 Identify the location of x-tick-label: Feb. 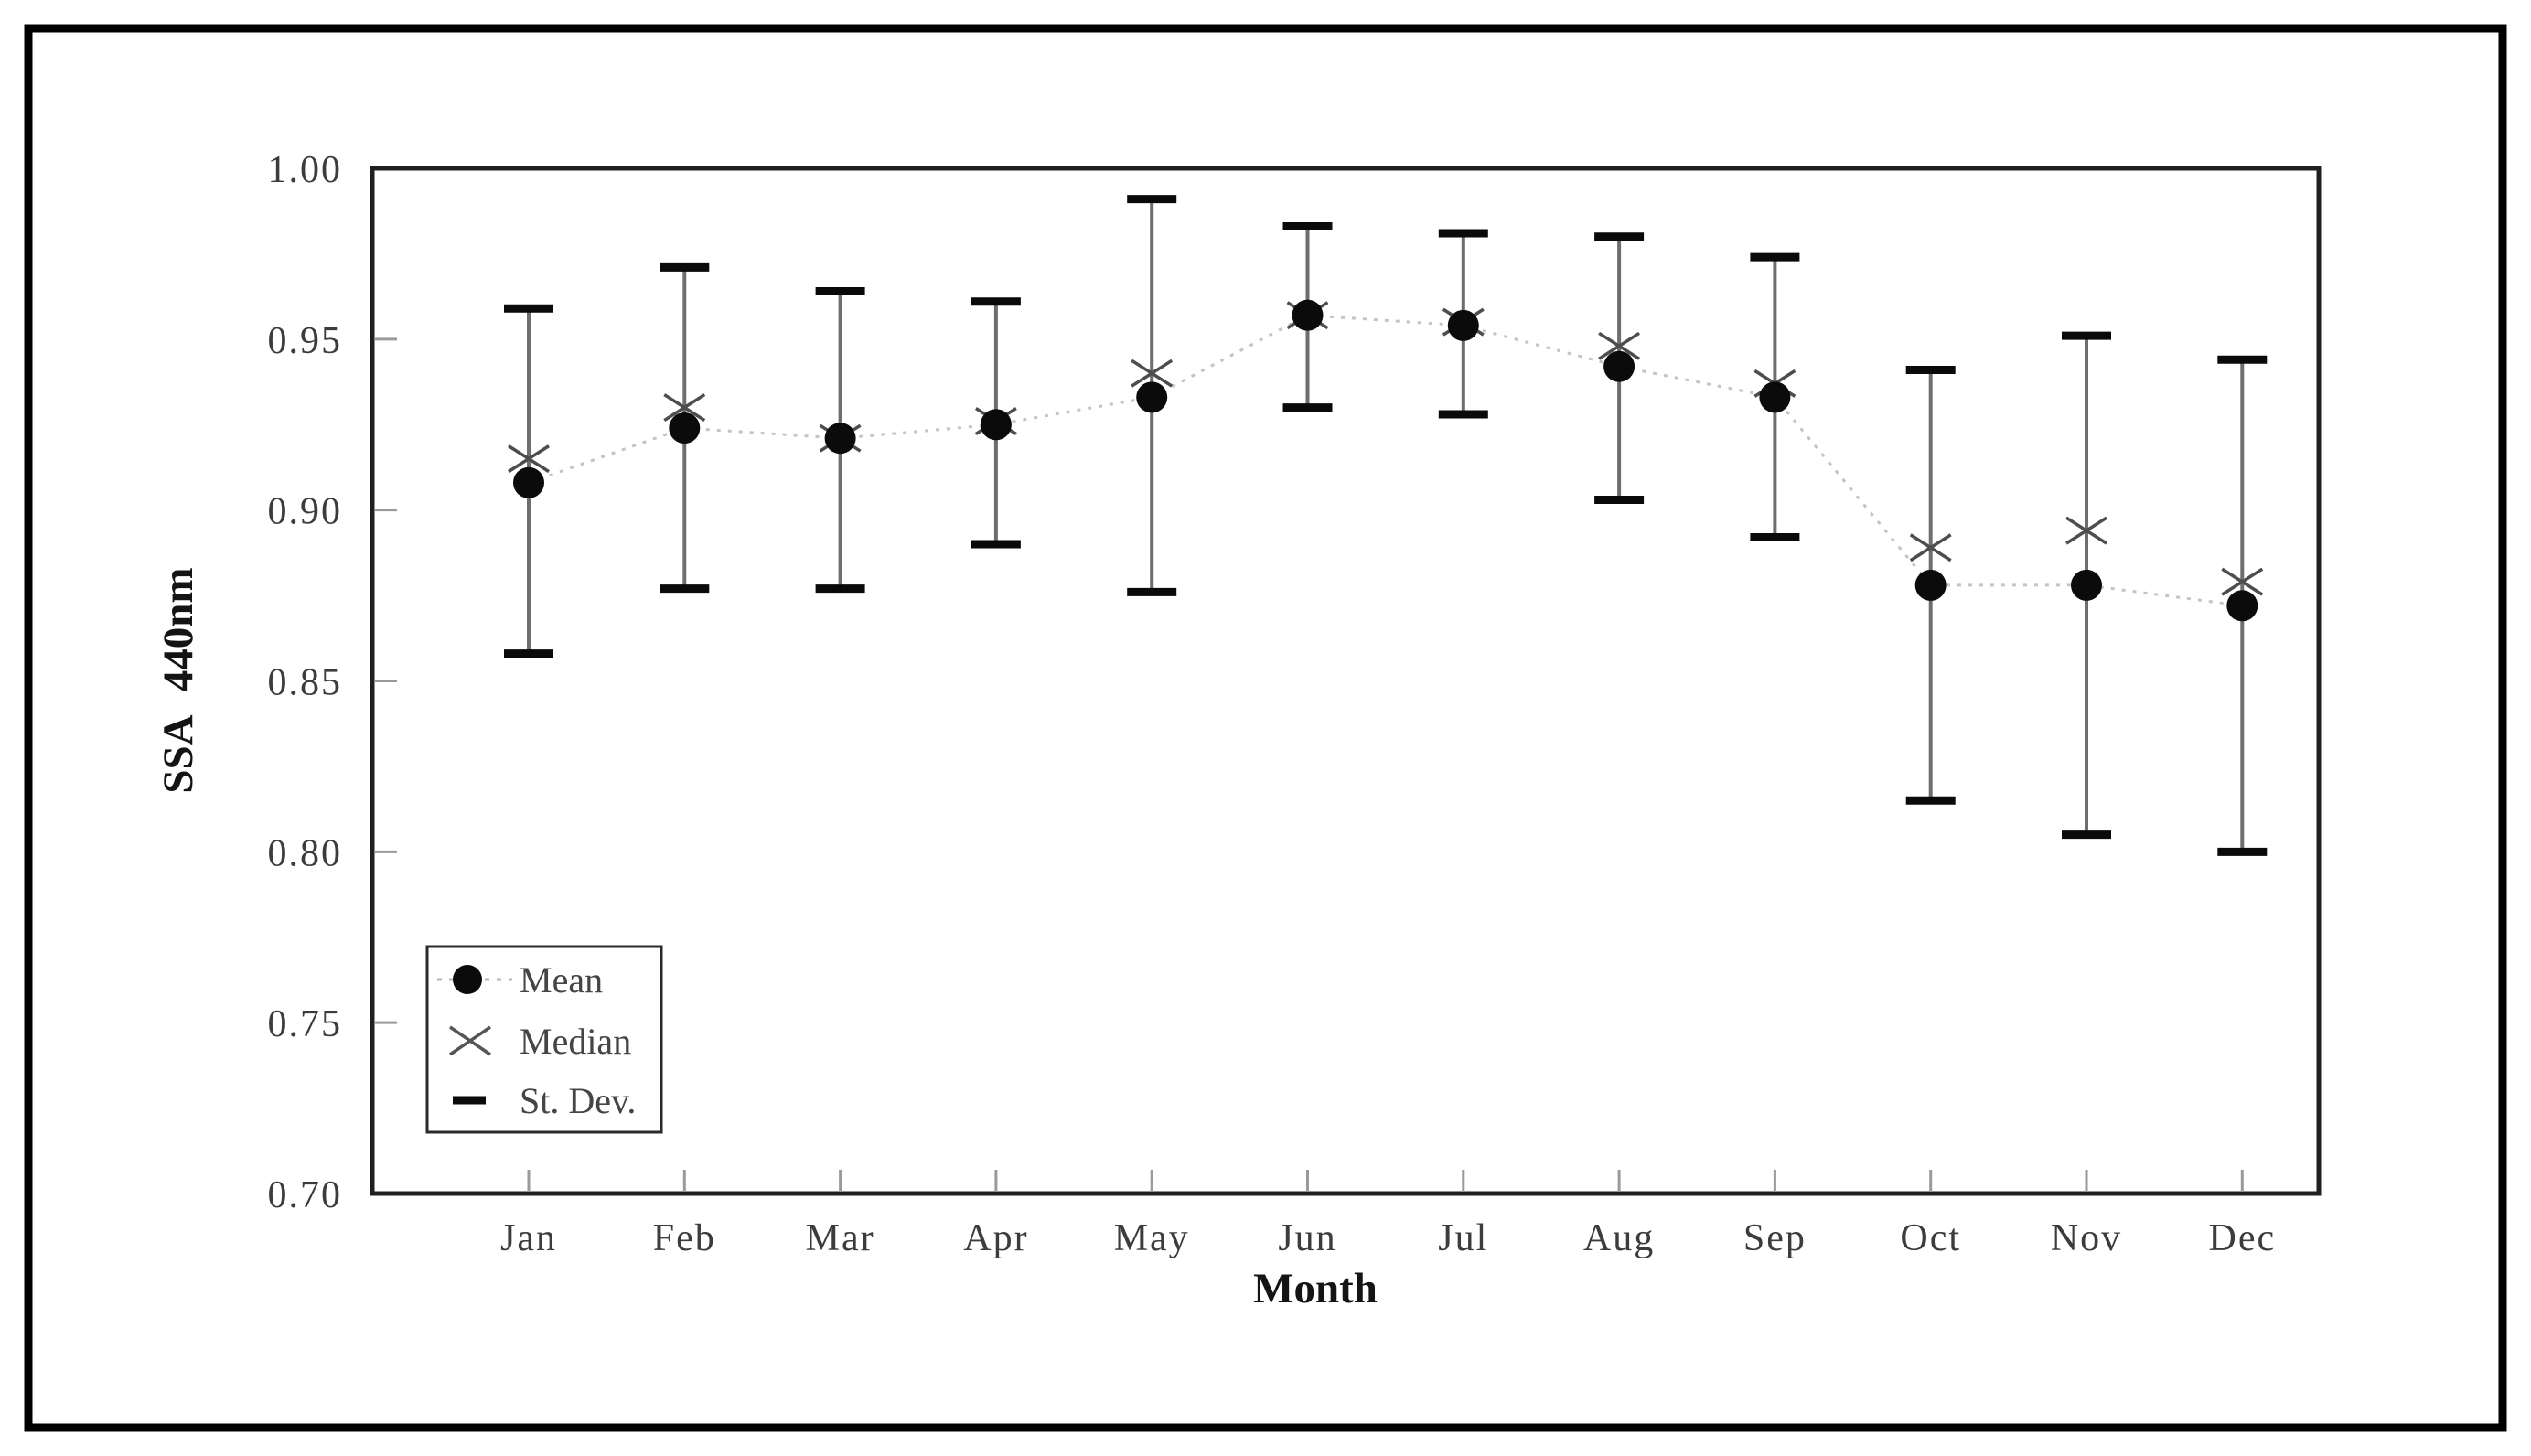
(684, 1238).